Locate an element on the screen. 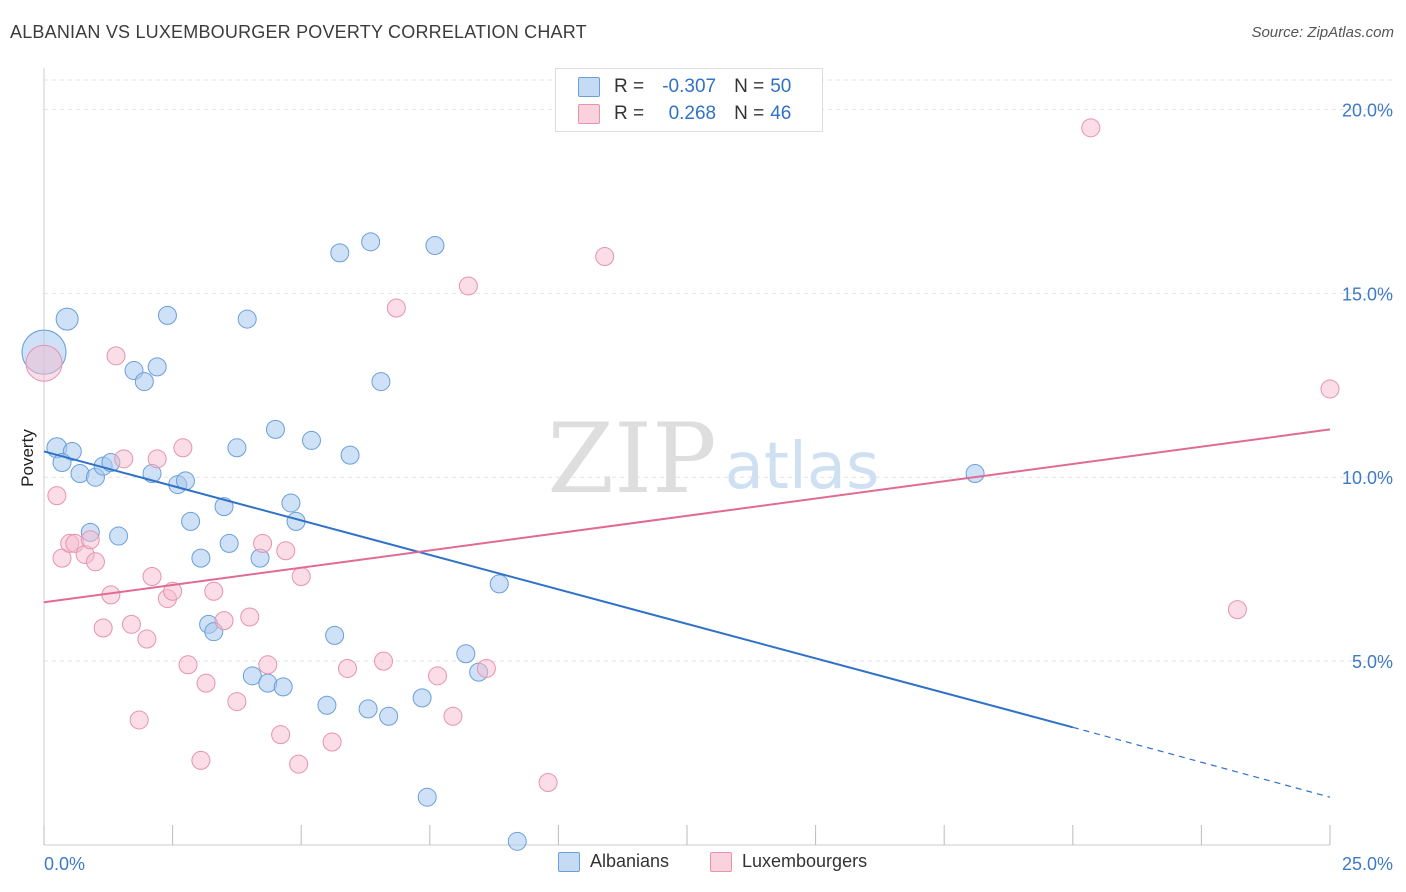  legend-r-value: -0.307 is located at coordinates (689, 86).